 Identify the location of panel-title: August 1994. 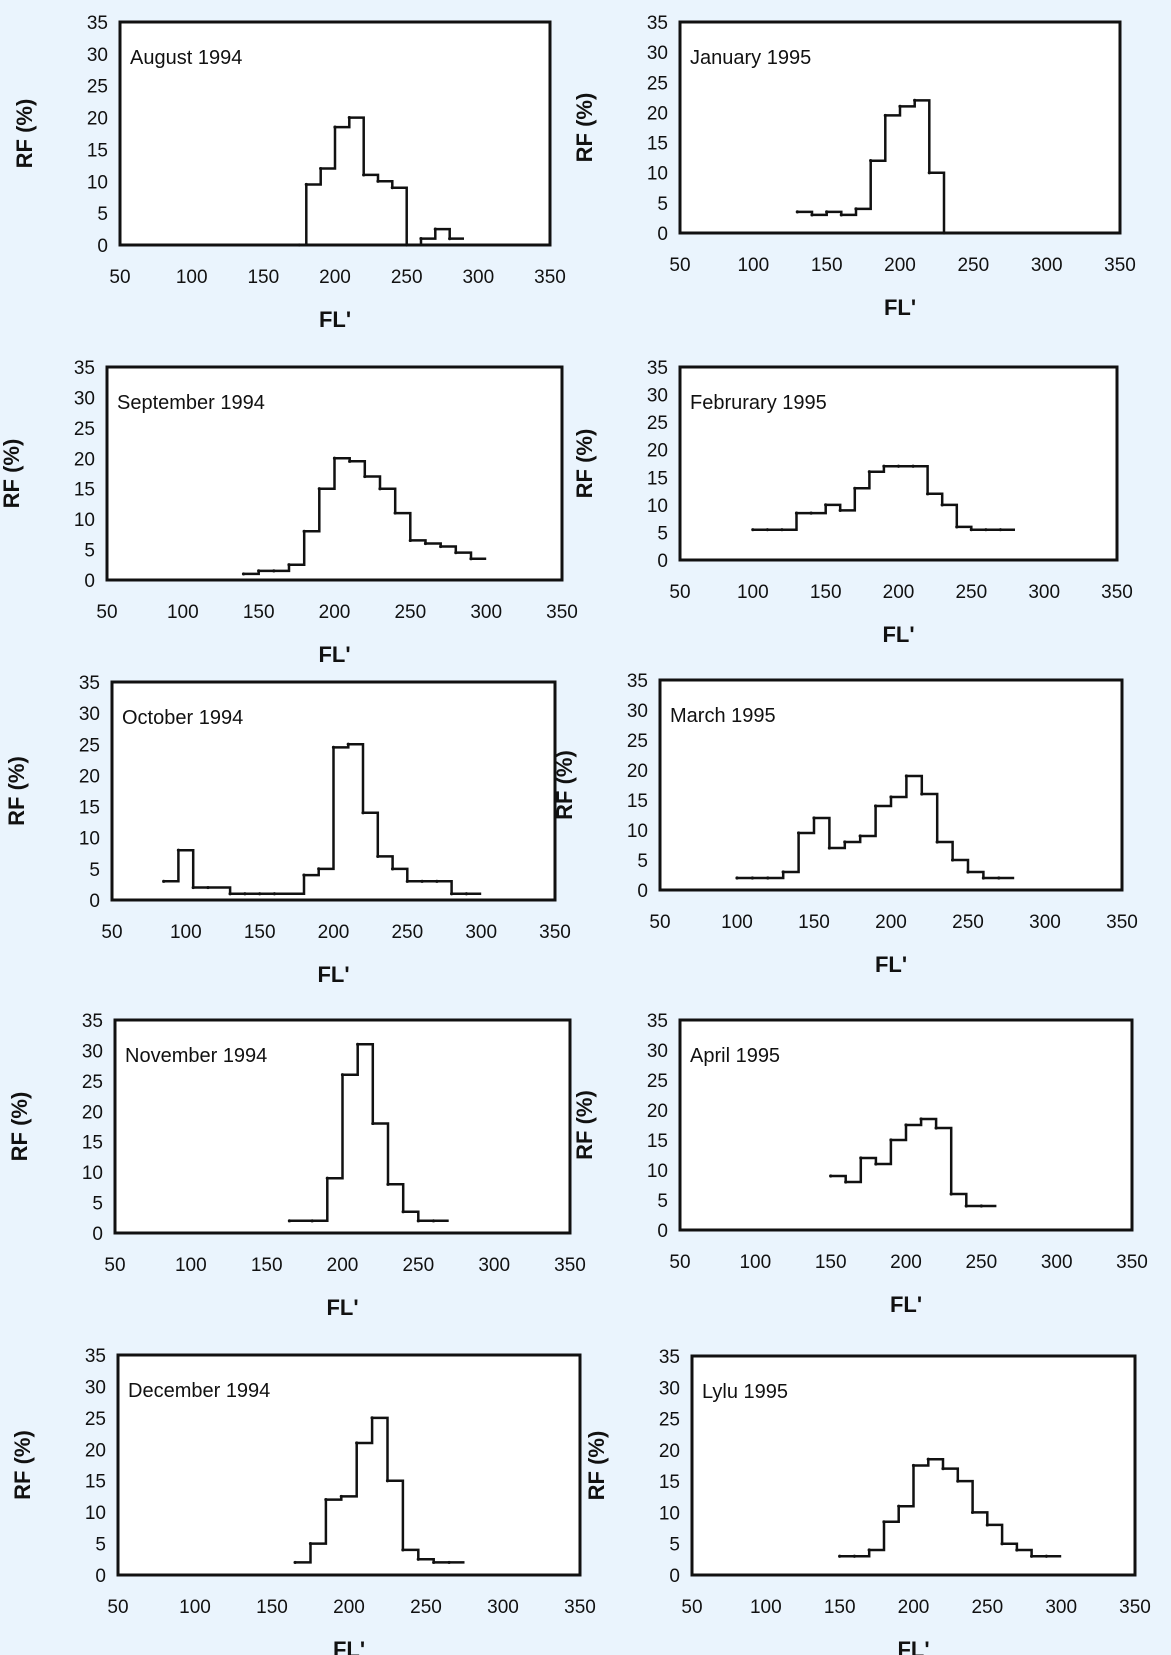
(186, 58).